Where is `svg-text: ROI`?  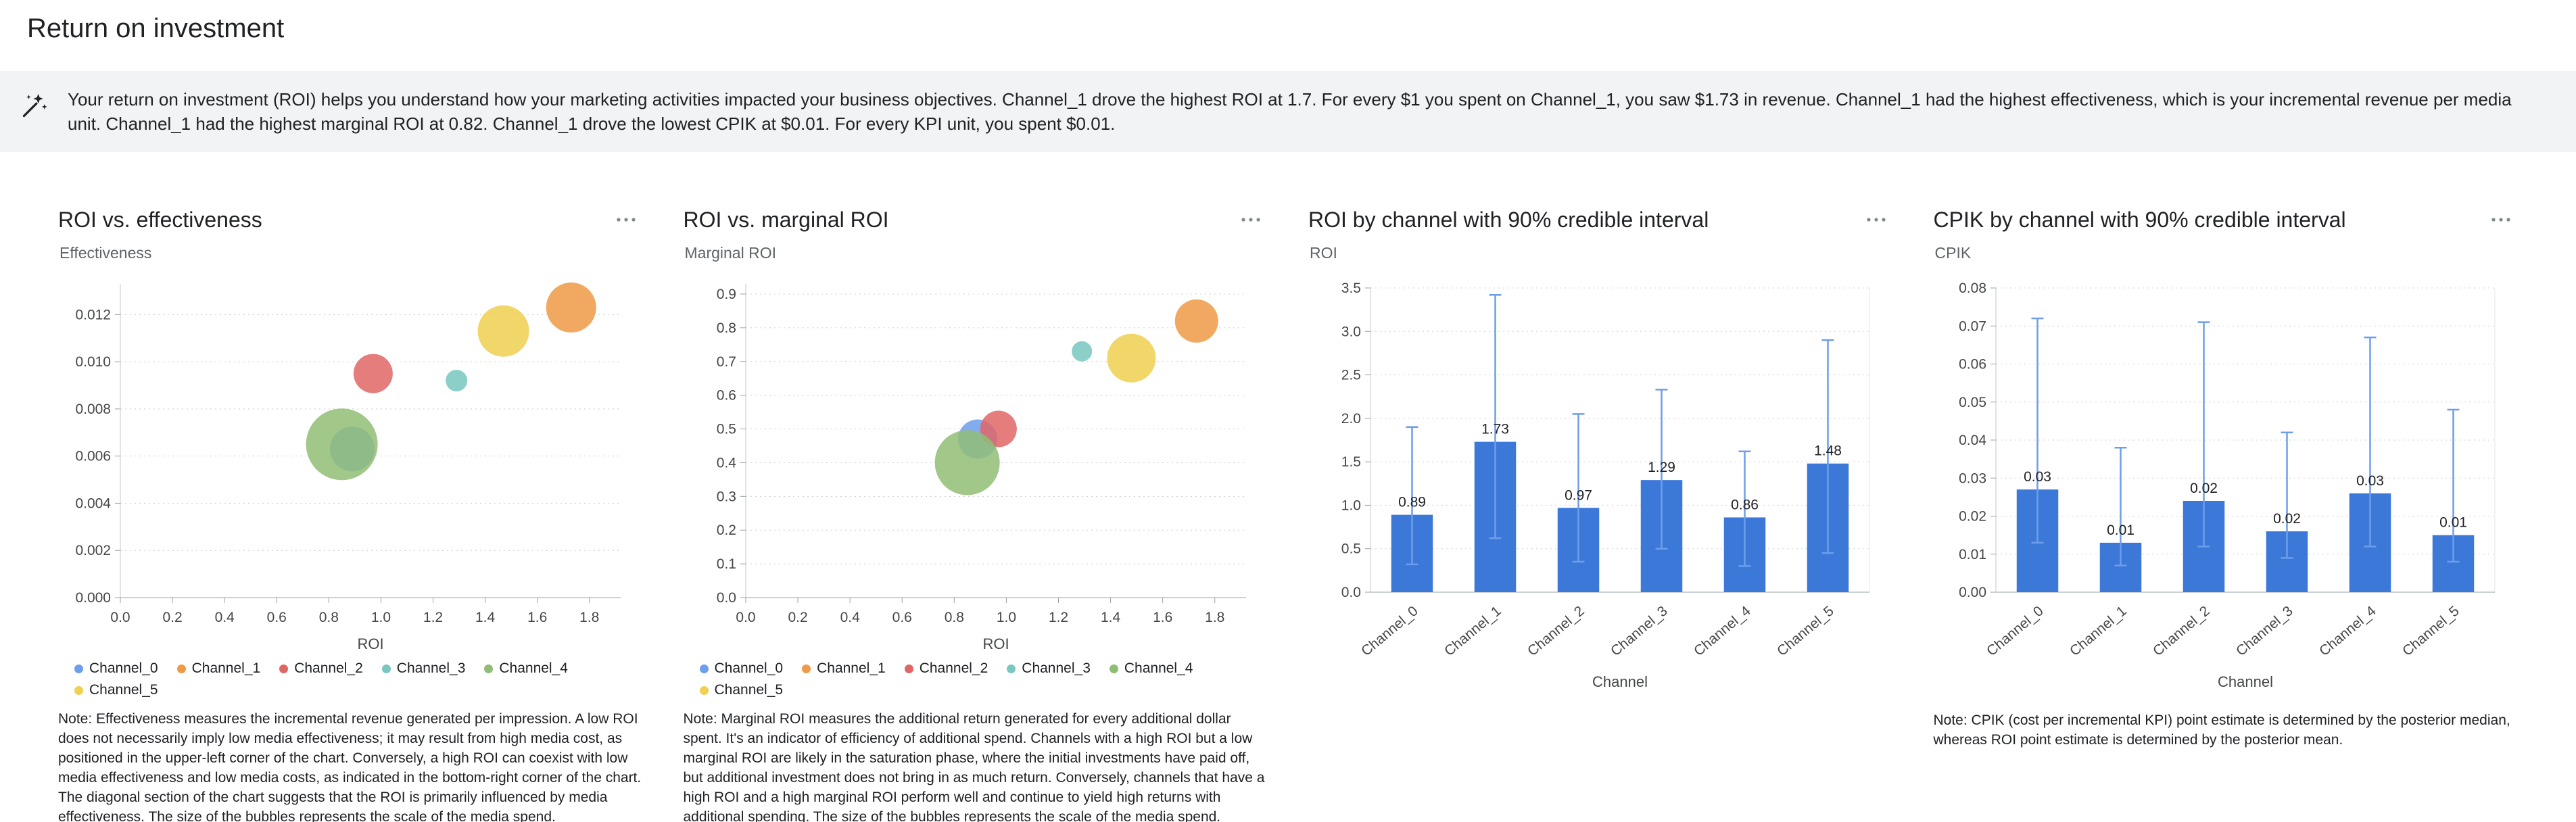 svg-text: ROI is located at coordinates (995, 643).